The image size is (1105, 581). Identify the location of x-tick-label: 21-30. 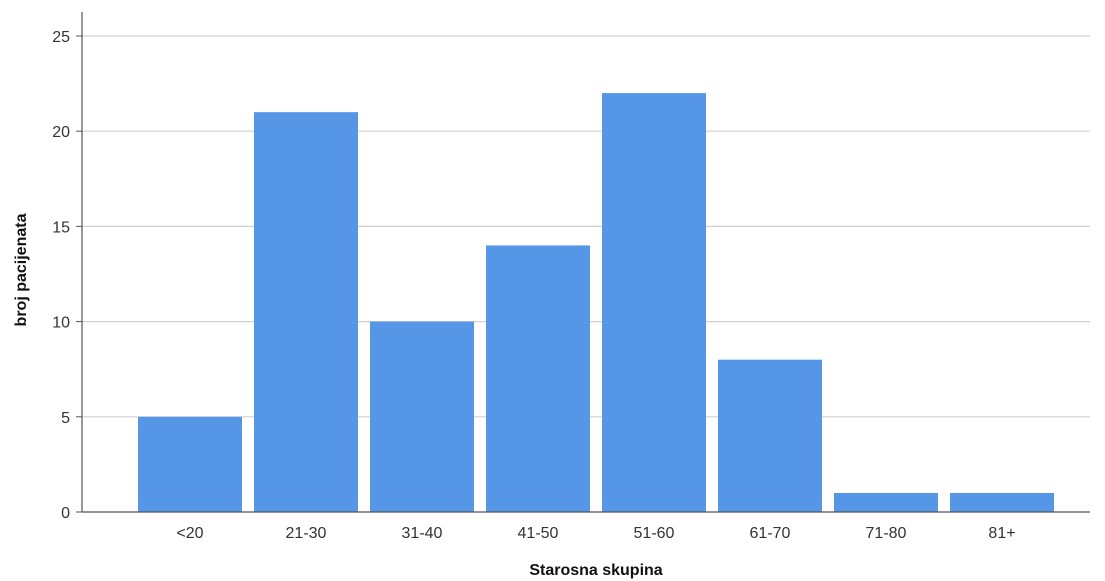
(306, 533).